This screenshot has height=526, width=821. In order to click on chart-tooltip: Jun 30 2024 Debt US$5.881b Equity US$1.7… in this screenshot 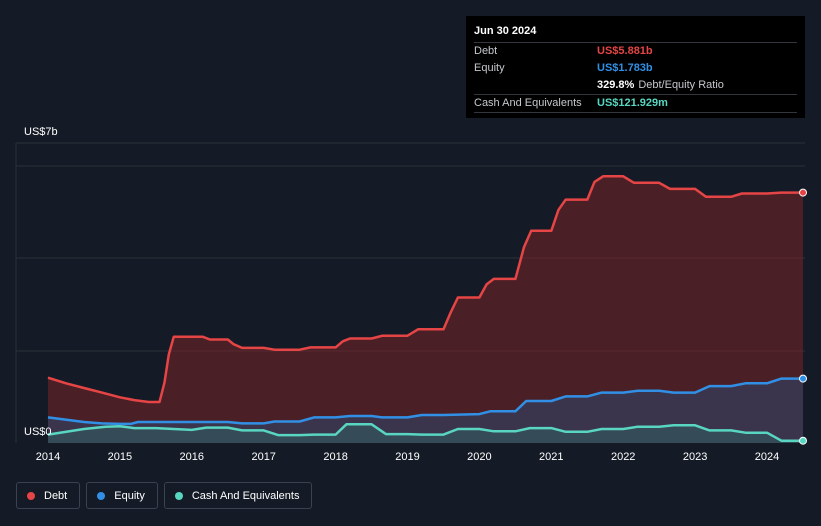, I will do `click(635, 67)`.